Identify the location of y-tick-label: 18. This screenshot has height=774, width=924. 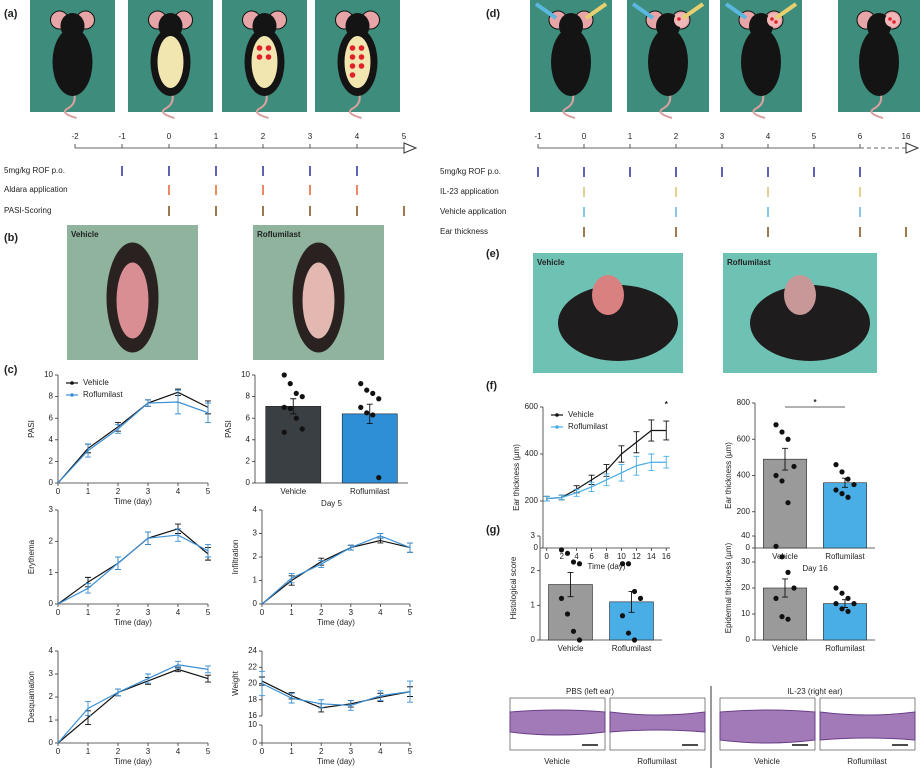
(252, 699).